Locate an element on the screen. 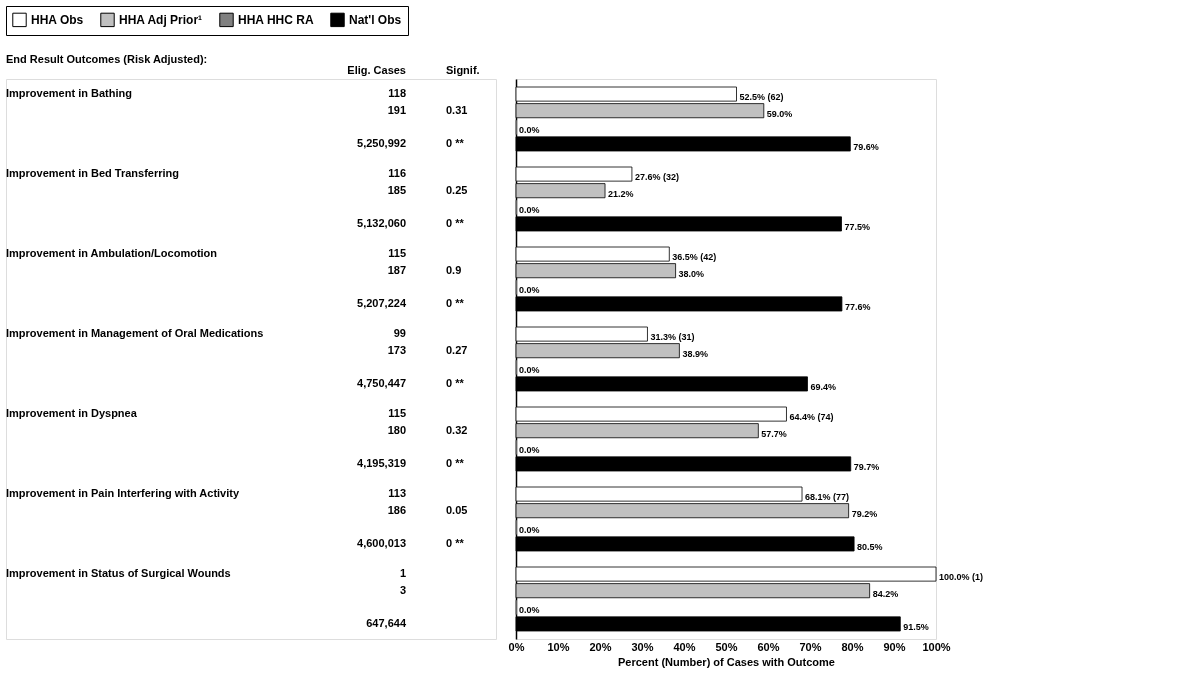 This screenshot has width=1188, height=693. legend-label: Nat'l Obs is located at coordinates (375, 19).